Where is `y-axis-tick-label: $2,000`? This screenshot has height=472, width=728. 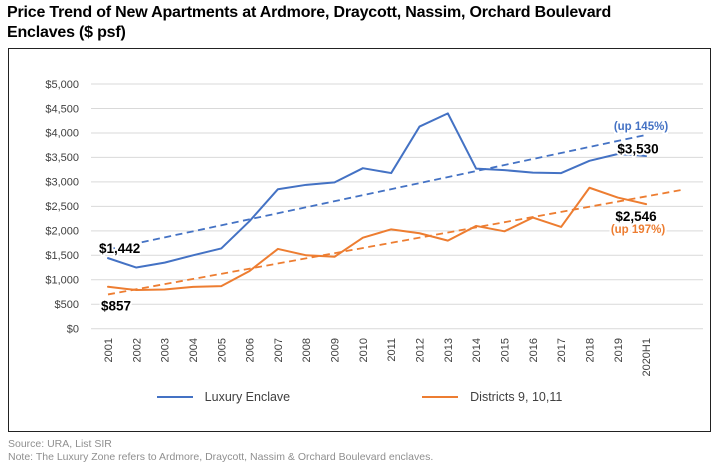
y-axis-tick-label: $2,000 is located at coordinates (62, 232).